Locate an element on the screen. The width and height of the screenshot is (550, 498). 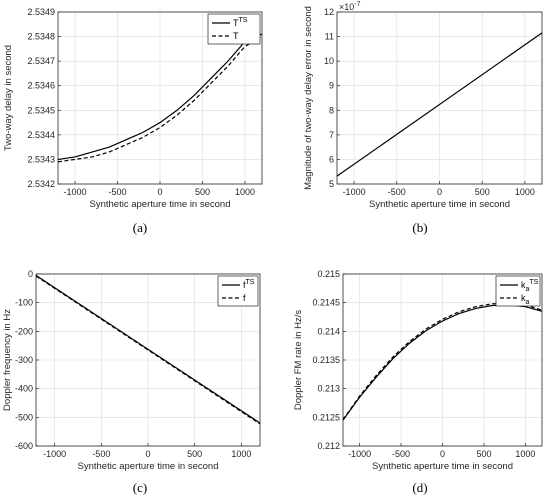
y-tick-label: 8 is located at coordinates (331, 110).